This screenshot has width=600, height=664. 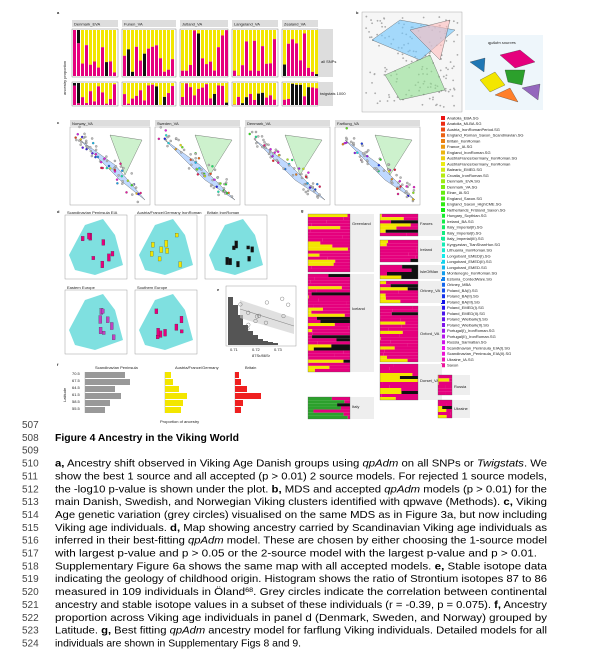 I want to click on line-number: 511, so click(x=30, y=476).